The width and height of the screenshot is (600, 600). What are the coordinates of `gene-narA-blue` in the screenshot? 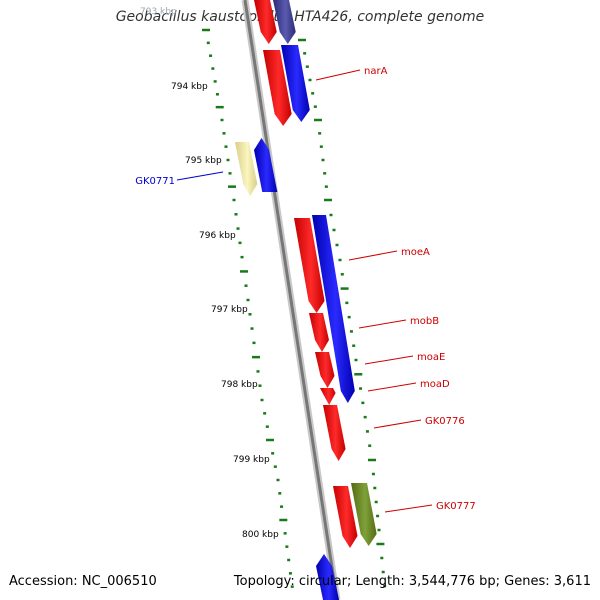 It's located at (295, 83).